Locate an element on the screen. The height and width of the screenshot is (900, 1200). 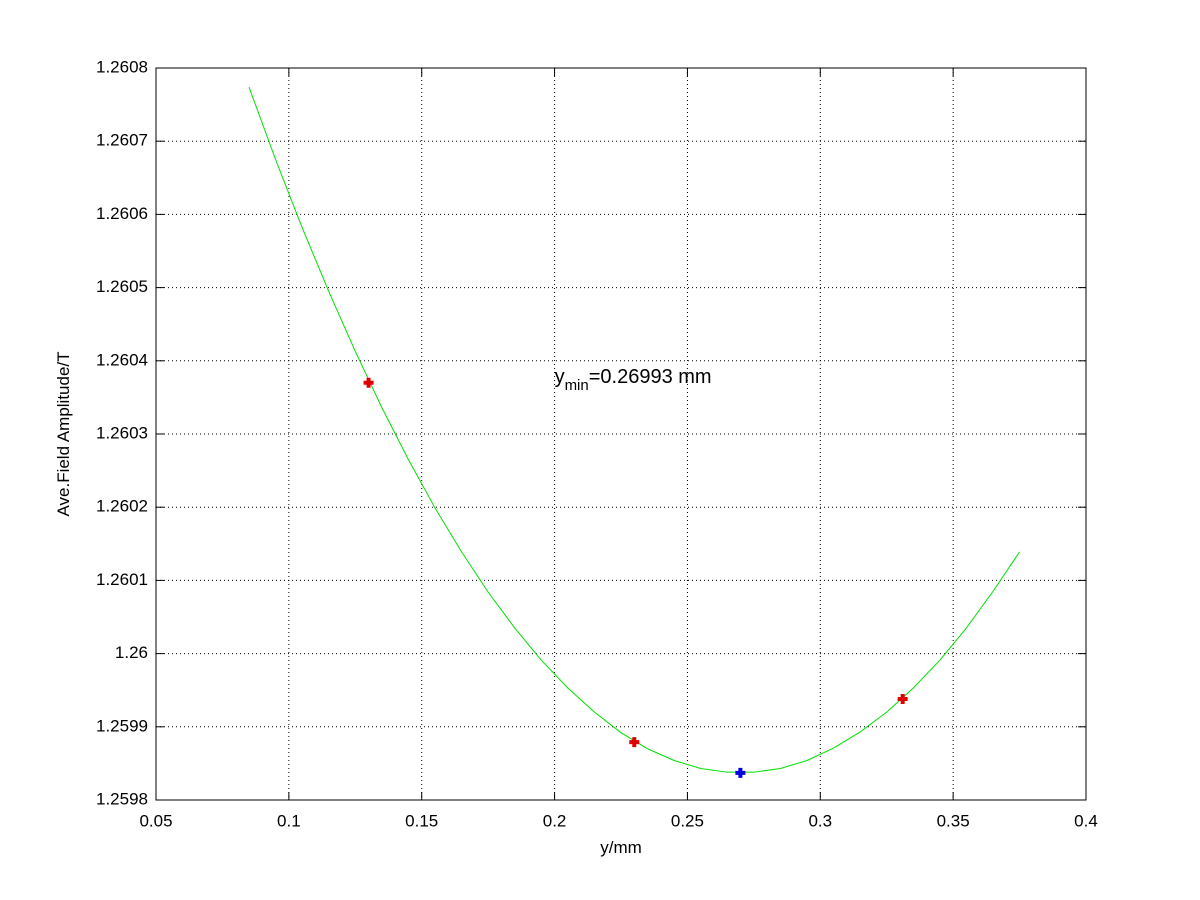
x-tick-label: 0.3 is located at coordinates (820, 820).